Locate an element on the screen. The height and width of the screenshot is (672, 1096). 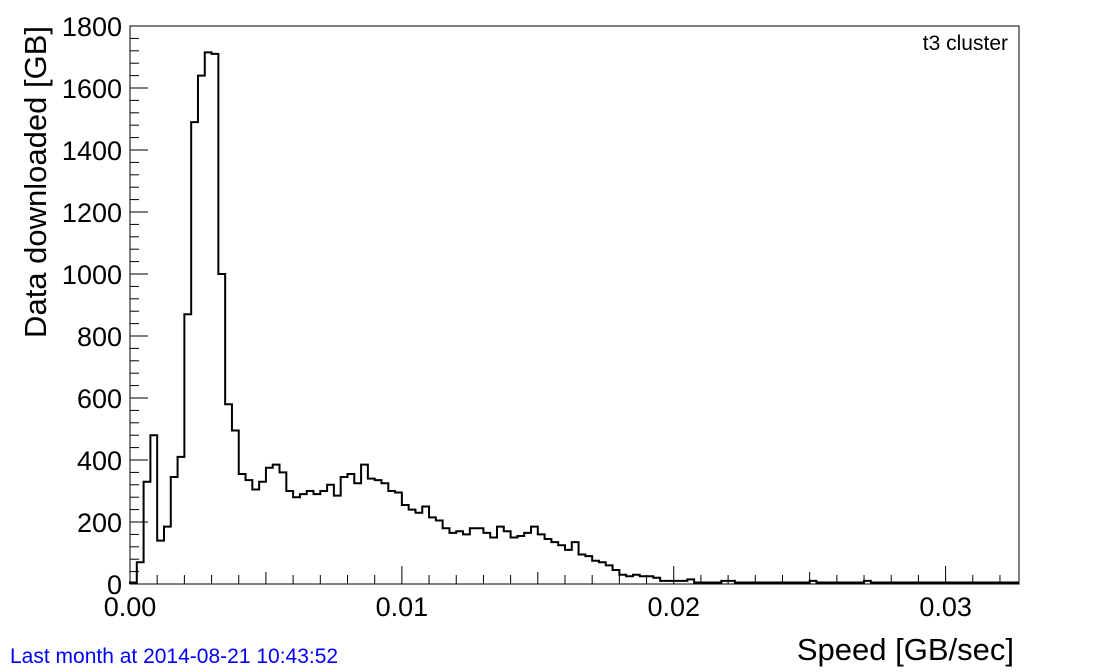
y-tick-label: 400 is located at coordinates (99, 461).